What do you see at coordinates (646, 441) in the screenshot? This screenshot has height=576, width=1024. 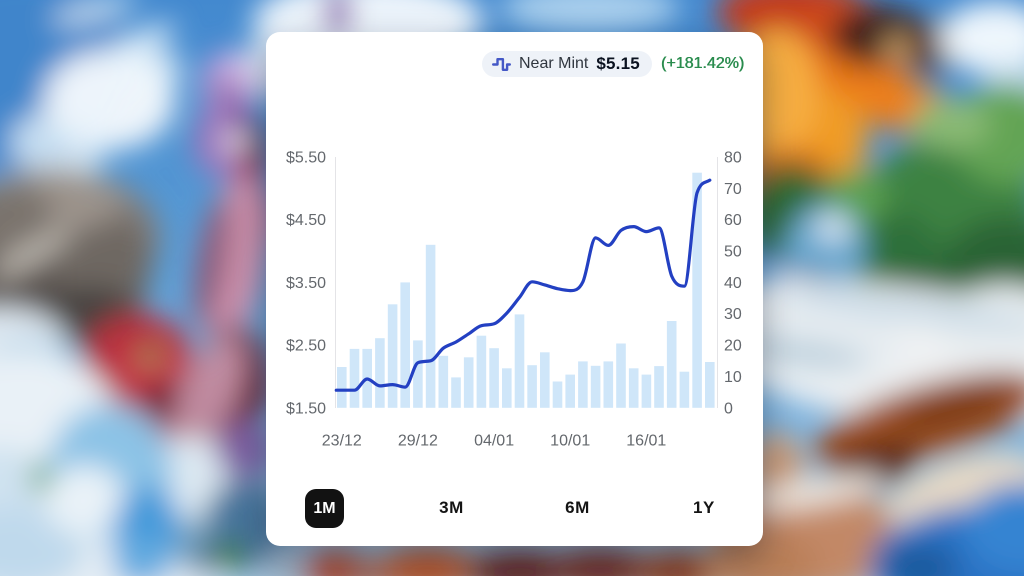 I see `svg-text: 16/01` at bounding box center [646, 441].